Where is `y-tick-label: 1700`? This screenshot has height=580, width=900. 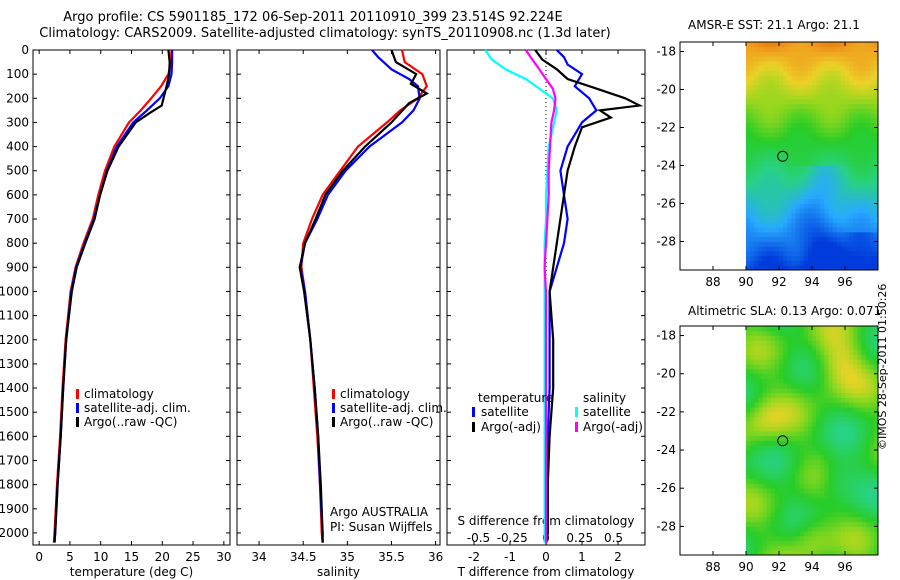 y-tick-label: 1700 is located at coordinates (14, 460).